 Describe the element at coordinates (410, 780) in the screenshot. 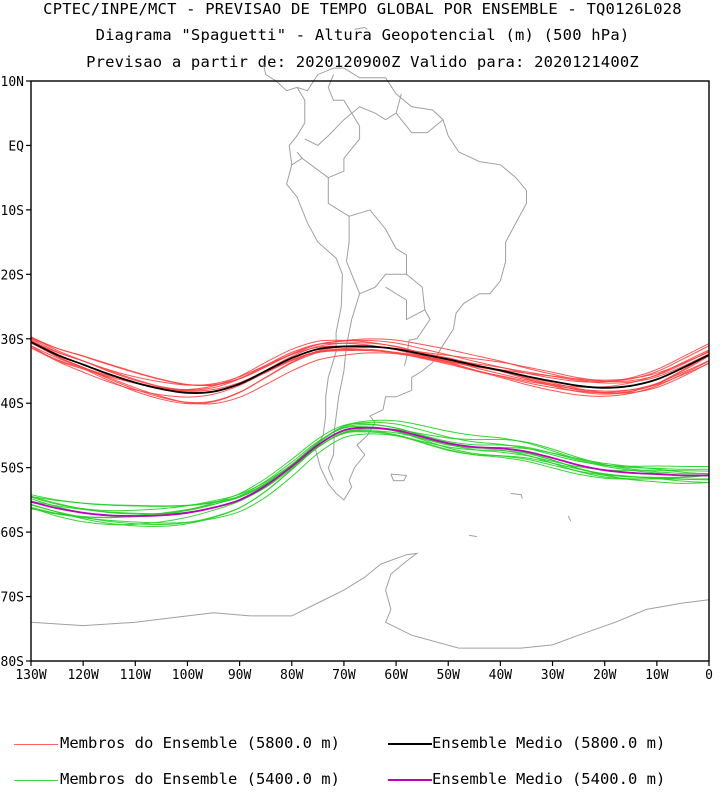

I see `legend-mean-5400-swatch` at that location.